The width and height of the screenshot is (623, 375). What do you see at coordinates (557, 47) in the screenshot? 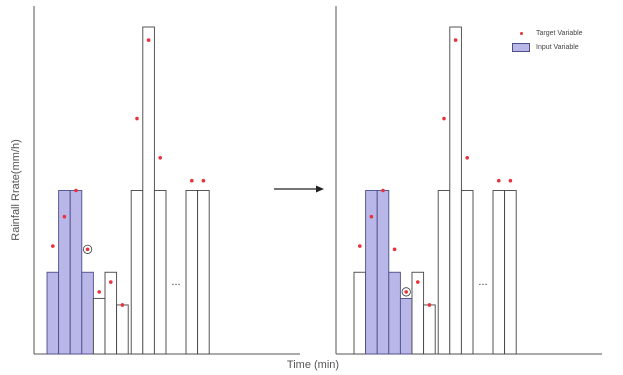
I see `legend-label-input: Input Variable` at bounding box center [557, 47].